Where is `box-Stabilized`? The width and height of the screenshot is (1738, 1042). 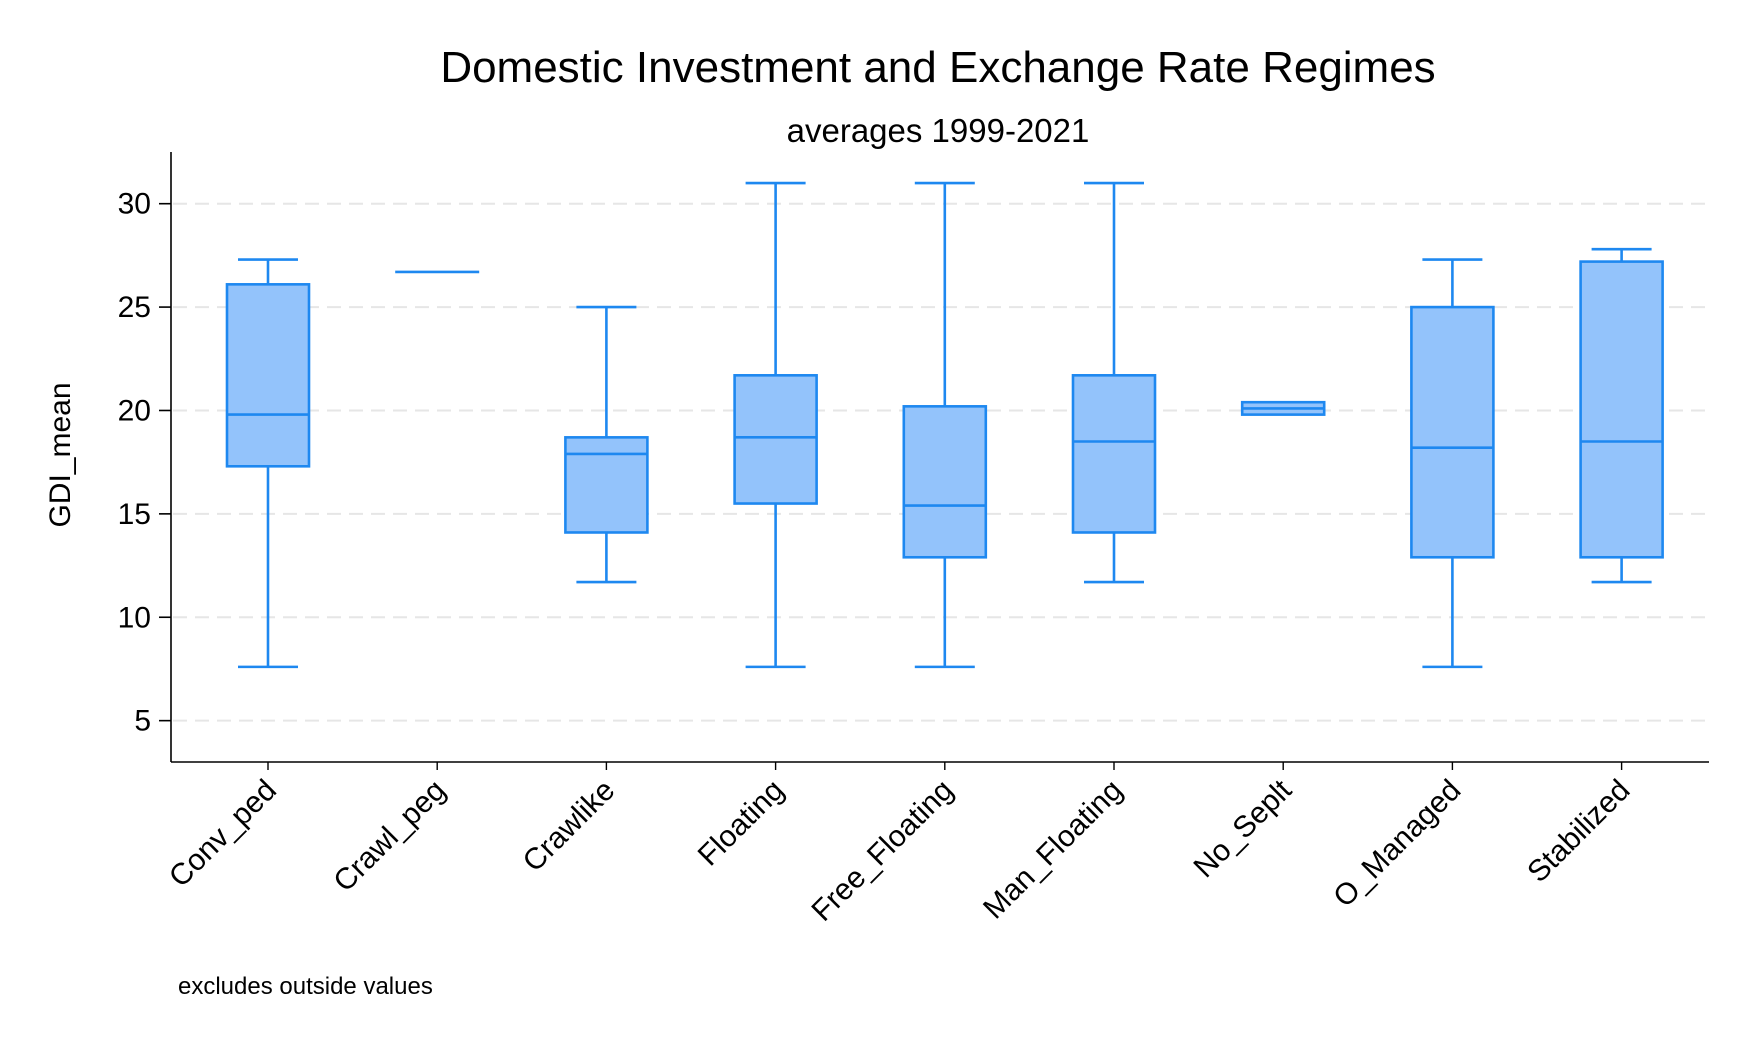 box-Stabilized is located at coordinates (1621, 415).